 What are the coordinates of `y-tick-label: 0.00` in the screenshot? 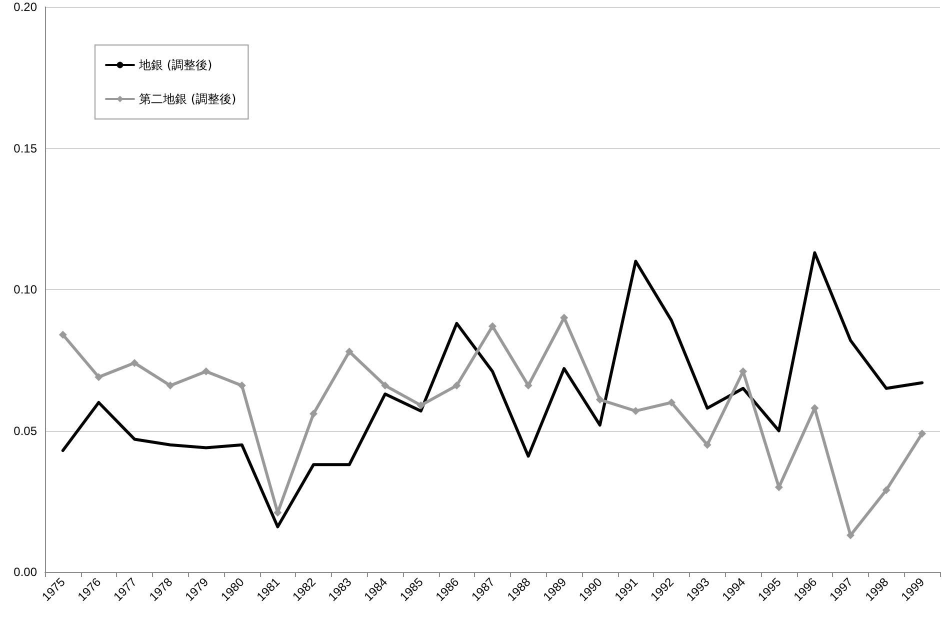 It's located at (26, 572).